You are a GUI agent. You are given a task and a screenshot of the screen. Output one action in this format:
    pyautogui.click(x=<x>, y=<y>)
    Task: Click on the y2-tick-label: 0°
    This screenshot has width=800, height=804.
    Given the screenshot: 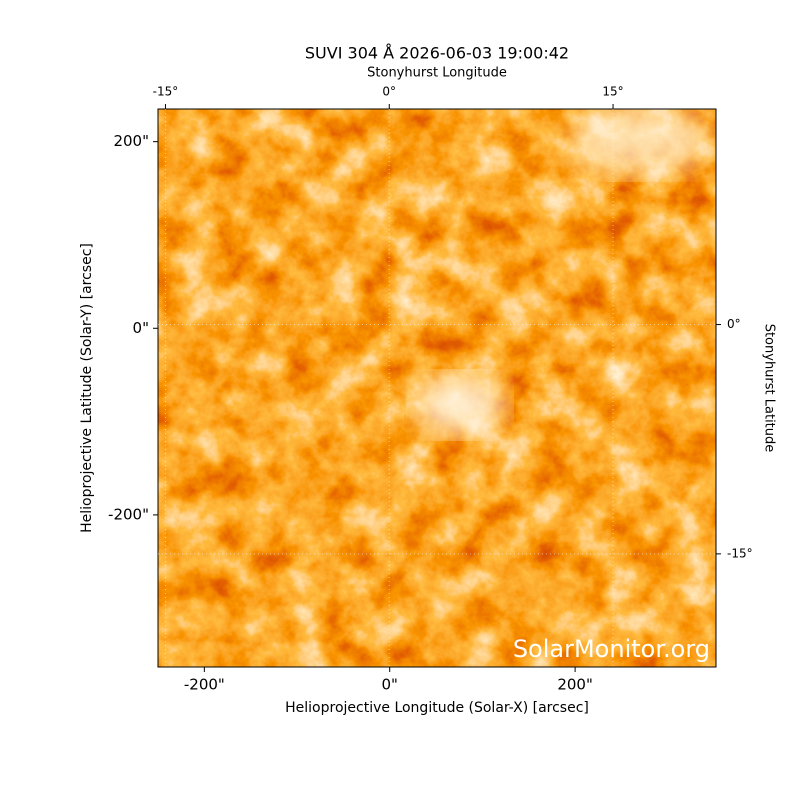 What is the action you would take?
    pyautogui.click(x=734, y=324)
    